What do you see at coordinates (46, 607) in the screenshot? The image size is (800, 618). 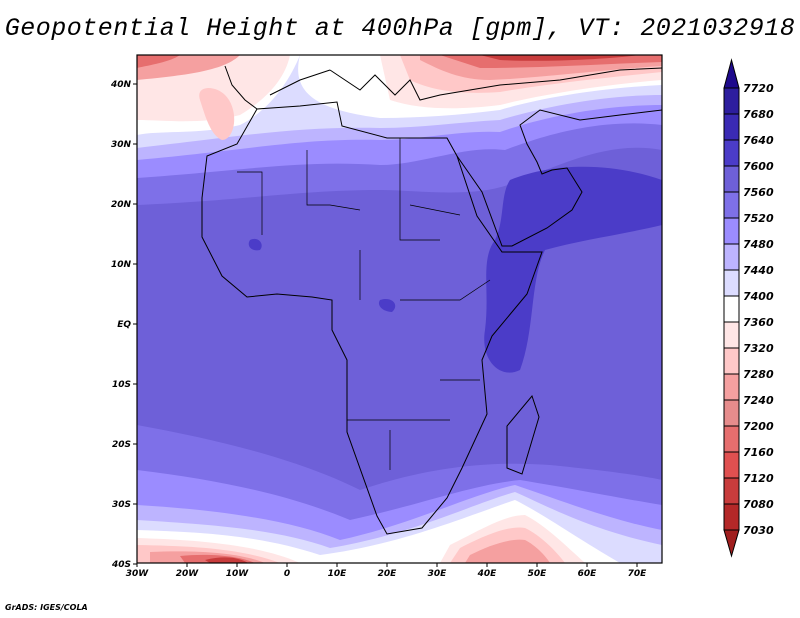 I see `credit-label: GrADS: IGES/COLA` at bounding box center [46, 607].